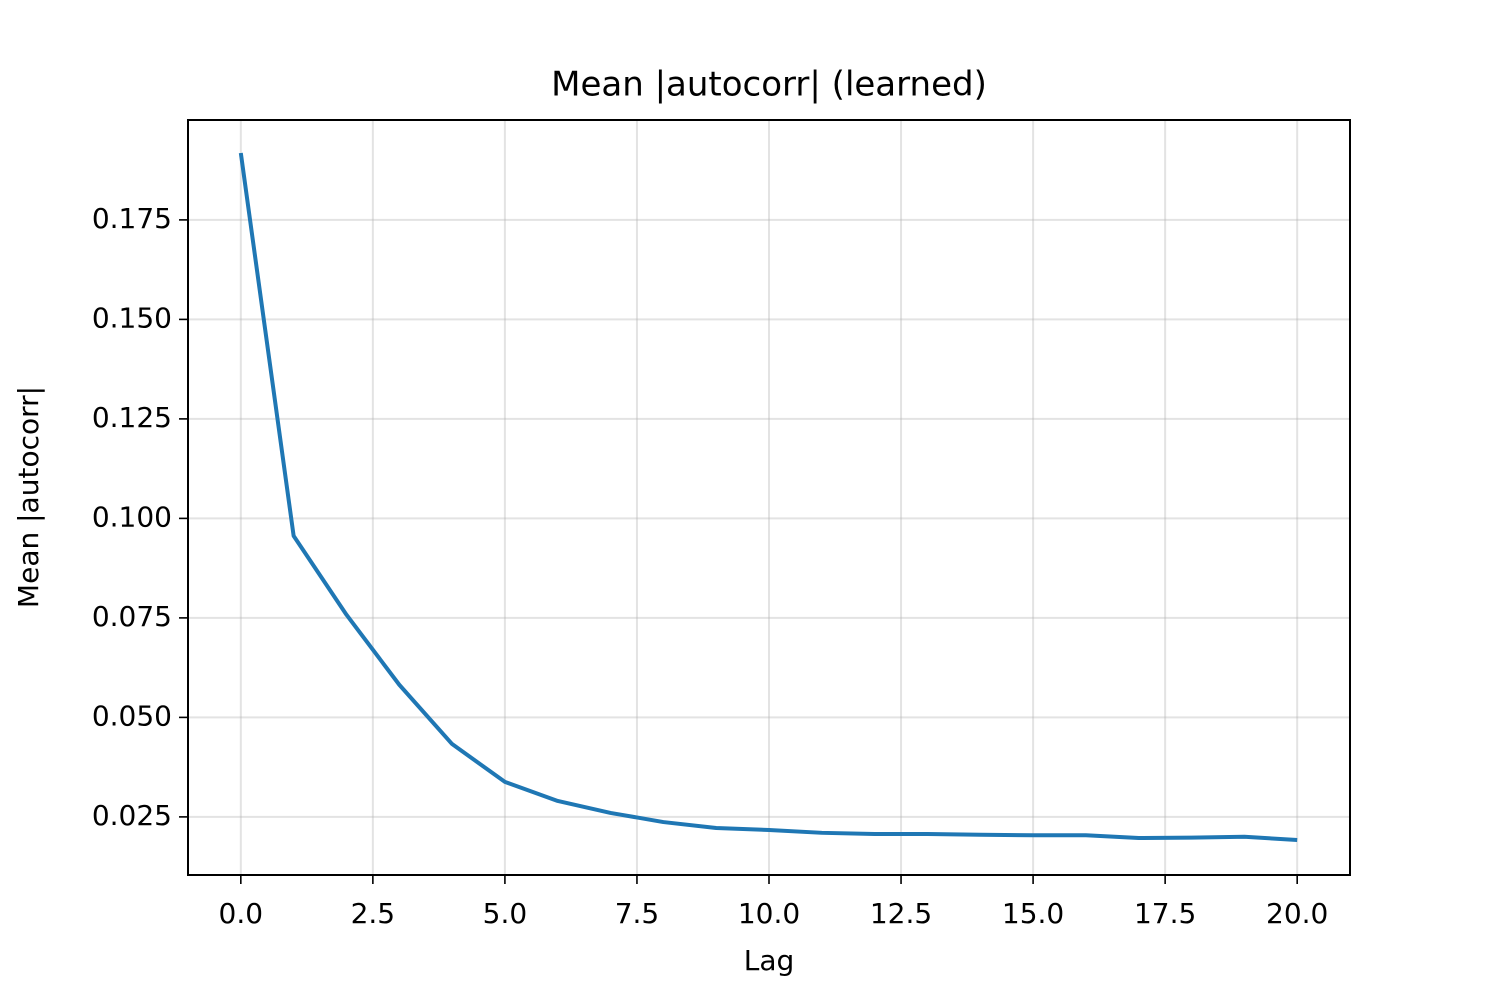 The image size is (1500, 1000). I want to click on x-tick-label: 12.5, so click(901, 913).